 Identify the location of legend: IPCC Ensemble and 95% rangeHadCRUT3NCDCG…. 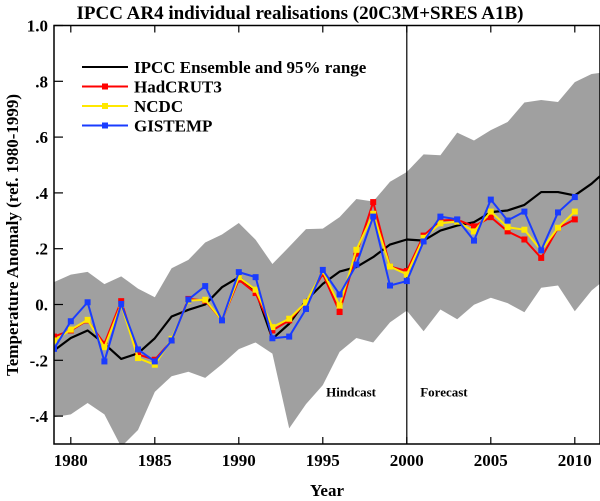
(224, 97).